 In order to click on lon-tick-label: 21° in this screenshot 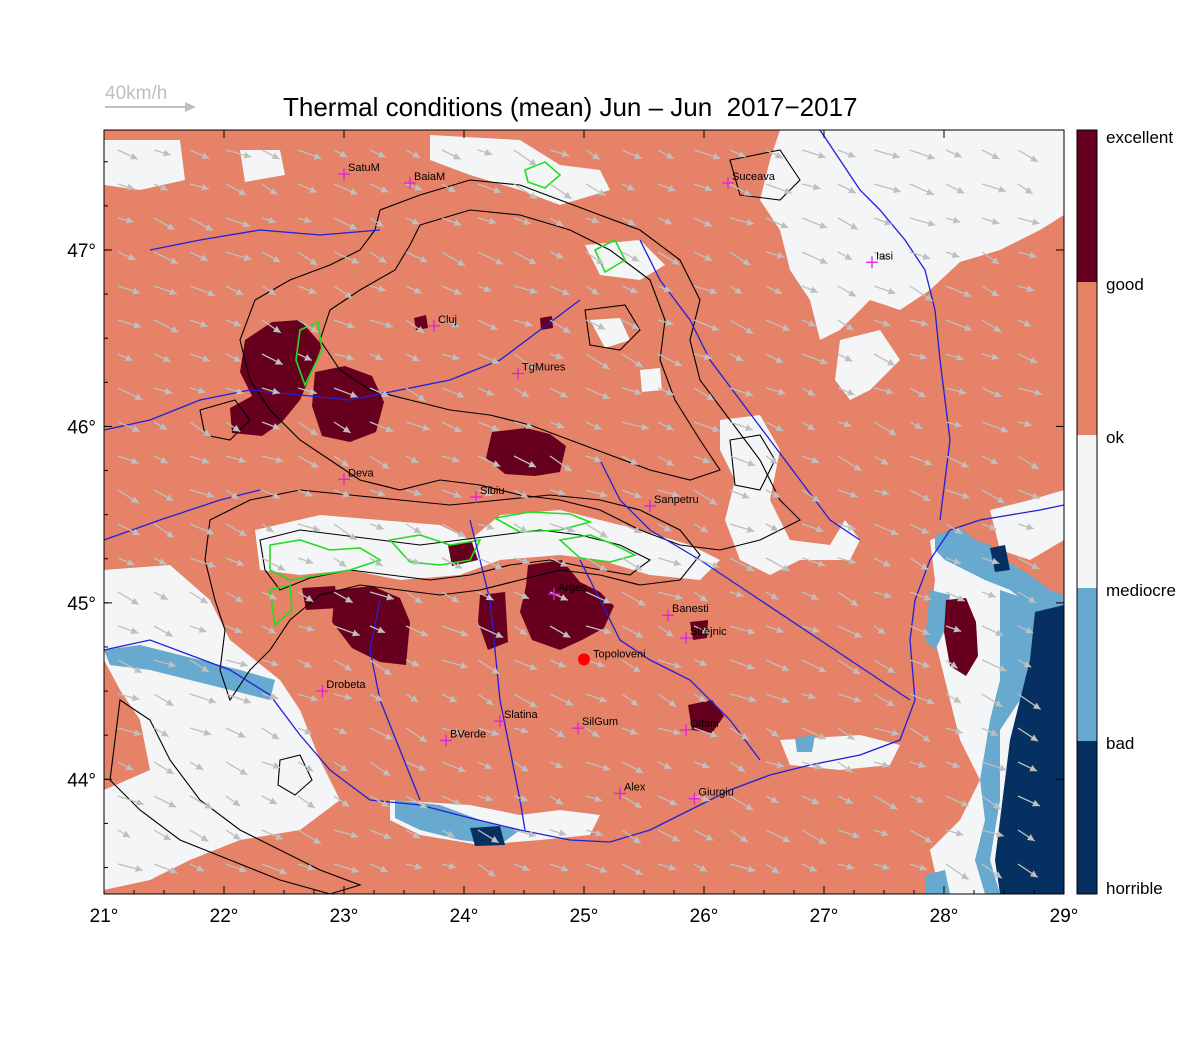, I will do `click(104, 916)`.